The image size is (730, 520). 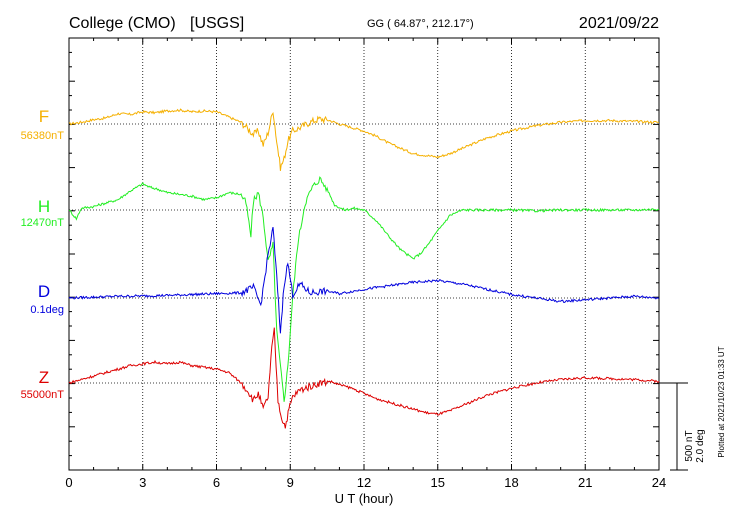 What do you see at coordinates (68, 482) in the screenshot?
I see `x-tick-label: 0` at bounding box center [68, 482].